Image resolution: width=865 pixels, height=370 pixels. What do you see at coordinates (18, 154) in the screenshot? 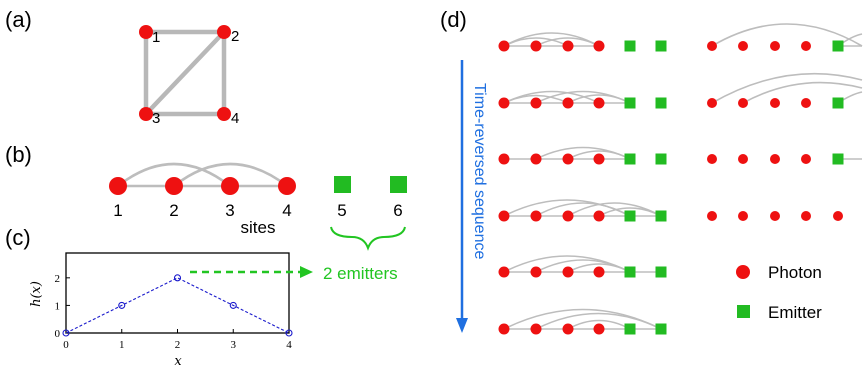
I see `panel-b-label: (b)` at bounding box center [18, 154].